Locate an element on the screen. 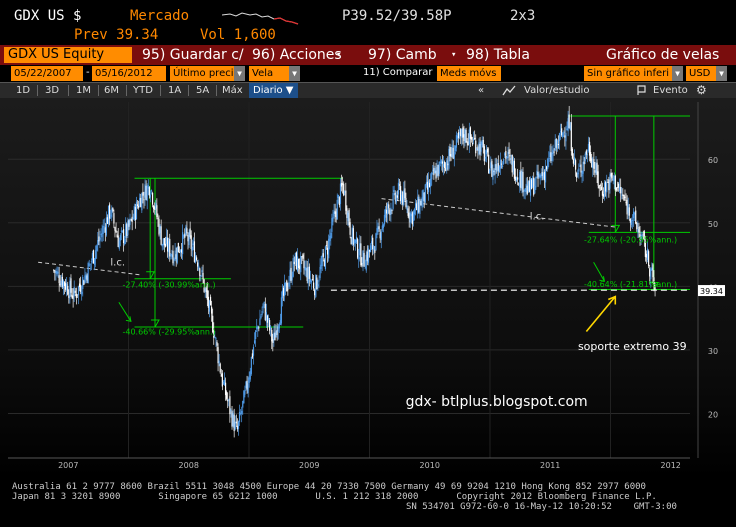  tab-1m: 1M is located at coordinates (83, 90).